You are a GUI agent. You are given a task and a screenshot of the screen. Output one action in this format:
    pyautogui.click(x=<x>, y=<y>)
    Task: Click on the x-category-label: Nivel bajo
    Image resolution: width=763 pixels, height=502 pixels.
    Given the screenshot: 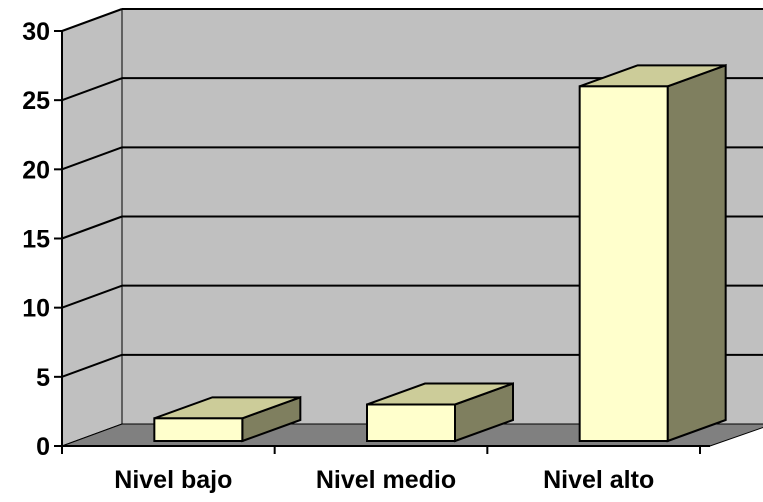 What is the action you would take?
    pyautogui.click(x=173, y=480)
    